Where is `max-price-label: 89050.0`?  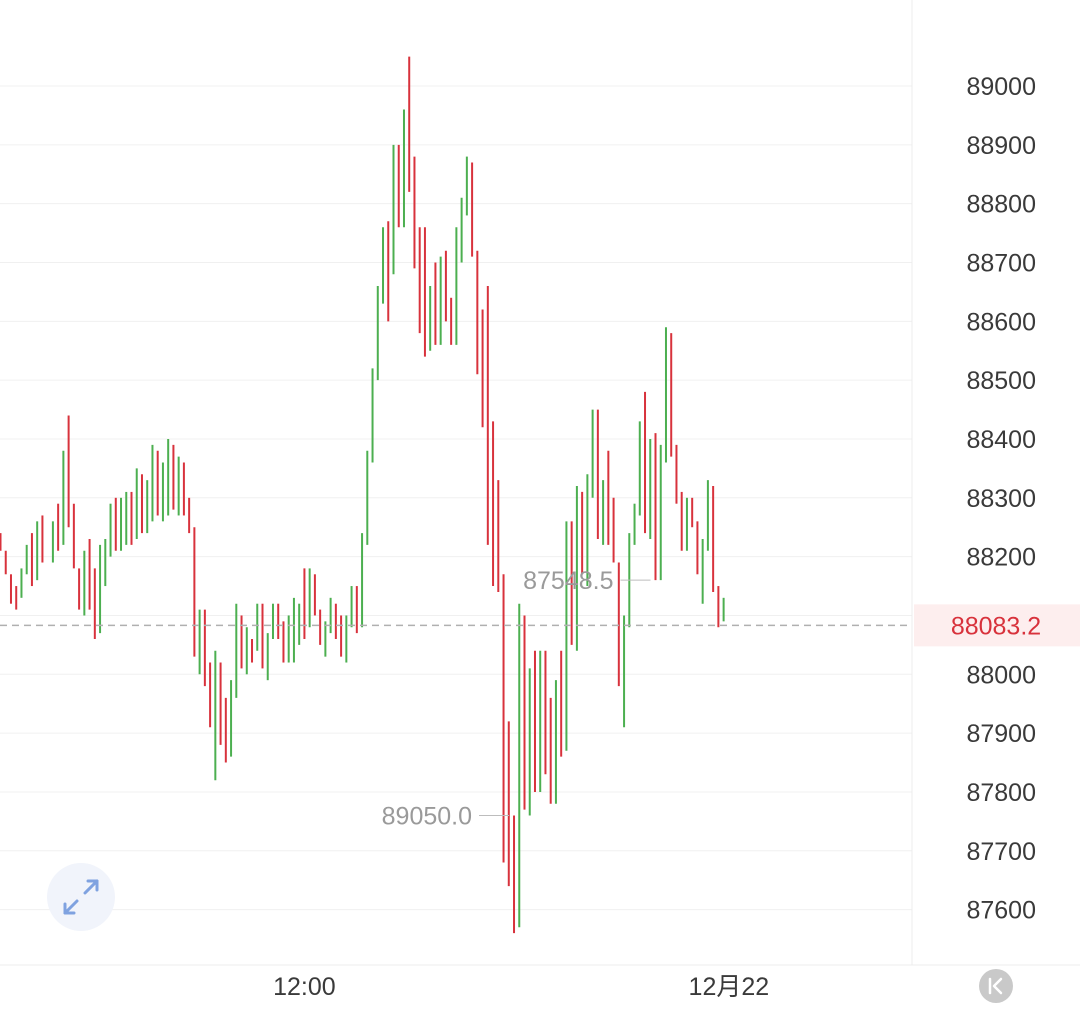
max-price-label: 89050.0 is located at coordinates (427, 816).